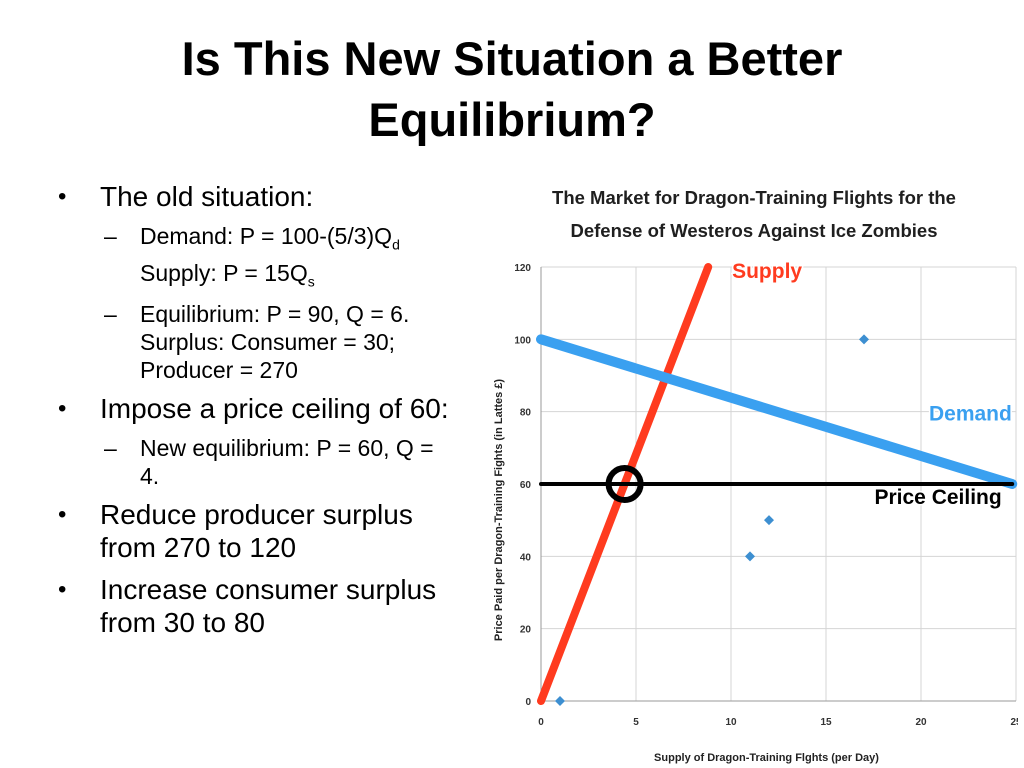  I want to click on subscript: s, so click(311, 281).